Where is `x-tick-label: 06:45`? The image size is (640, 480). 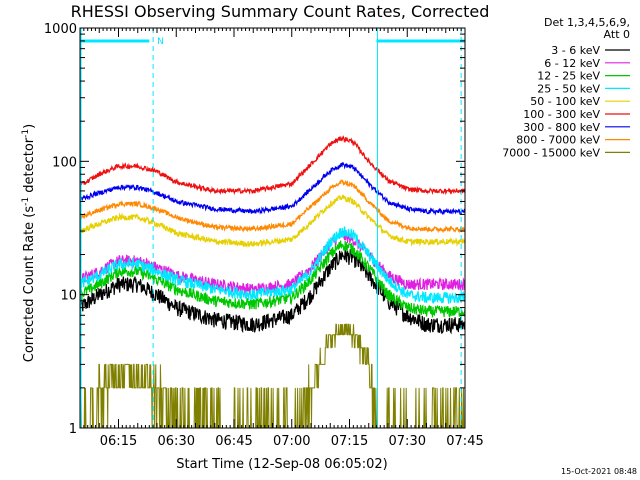
x-tick-label: 06:45 is located at coordinates (233, 441).